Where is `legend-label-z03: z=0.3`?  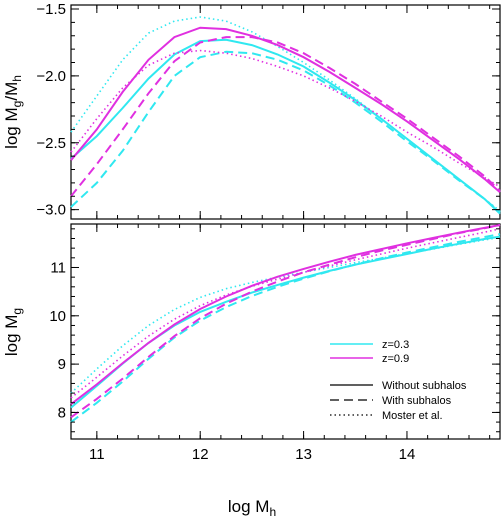 legend-label-z03: z=0.3 is located at coordinates (395, 345).